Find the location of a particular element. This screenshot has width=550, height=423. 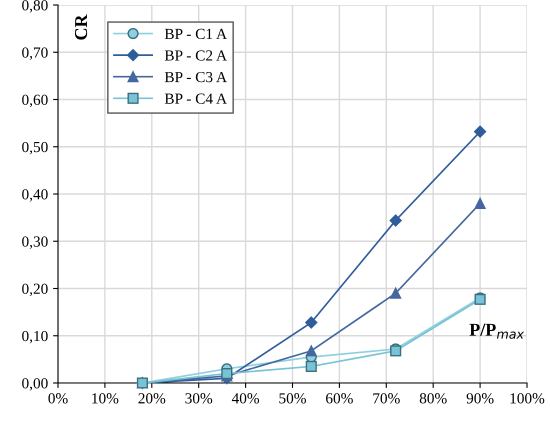

y-axis-title: CR is located at coordinates (81, 27).